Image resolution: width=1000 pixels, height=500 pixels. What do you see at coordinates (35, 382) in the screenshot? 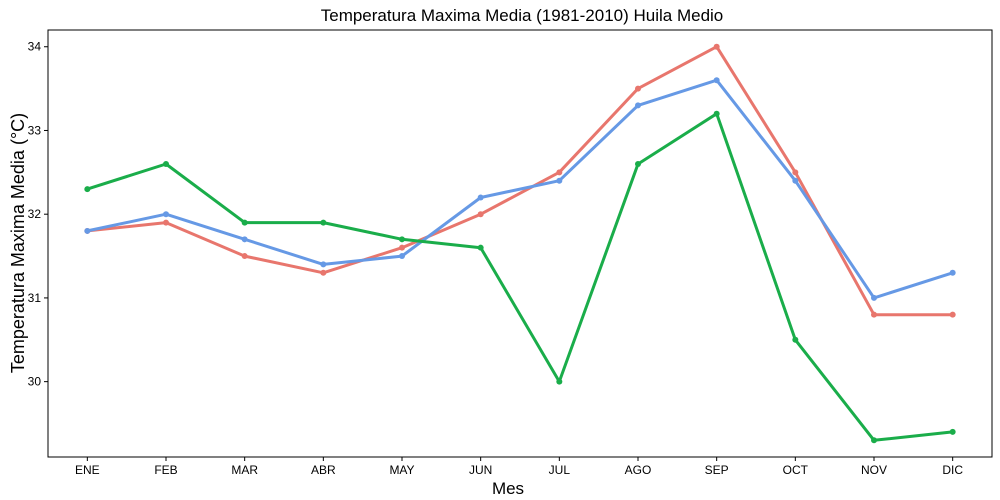
I see `y-tick-label: 30` at bounding box center [35, 382].